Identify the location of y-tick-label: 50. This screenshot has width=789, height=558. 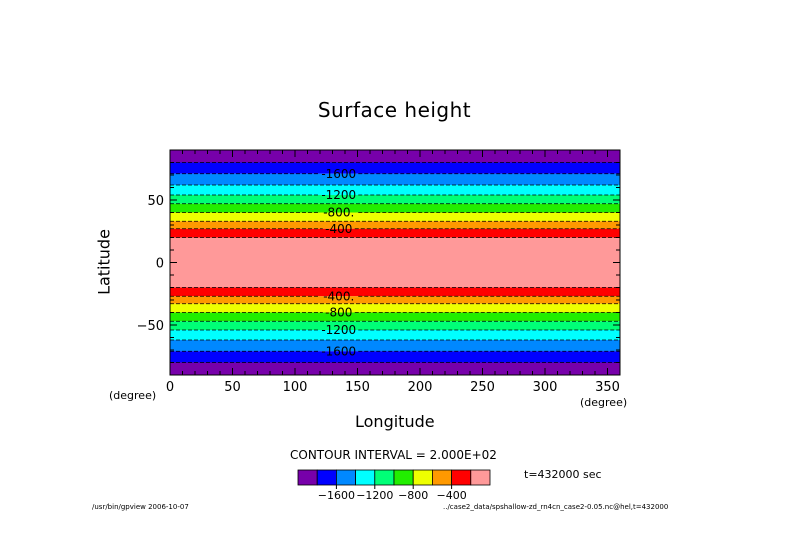
(155, 201).